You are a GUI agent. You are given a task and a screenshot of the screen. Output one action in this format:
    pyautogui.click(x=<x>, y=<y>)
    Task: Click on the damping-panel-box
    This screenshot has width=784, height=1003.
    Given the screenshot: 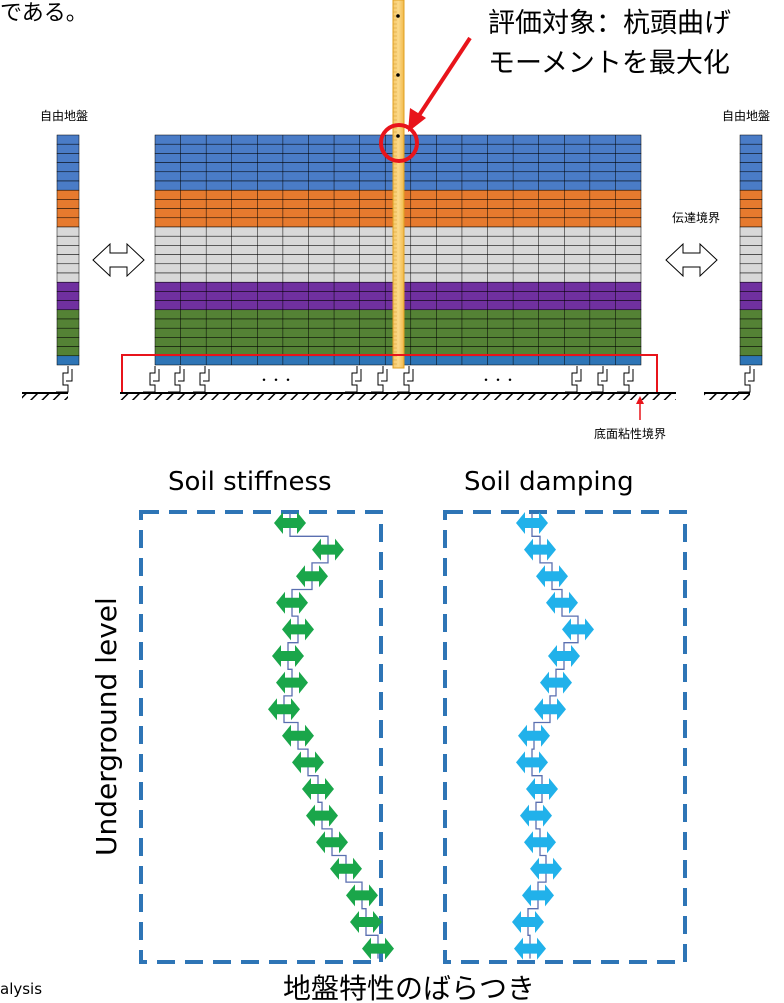 What is the action you would take?
    pyautogui.click(x=565, y=737)
    